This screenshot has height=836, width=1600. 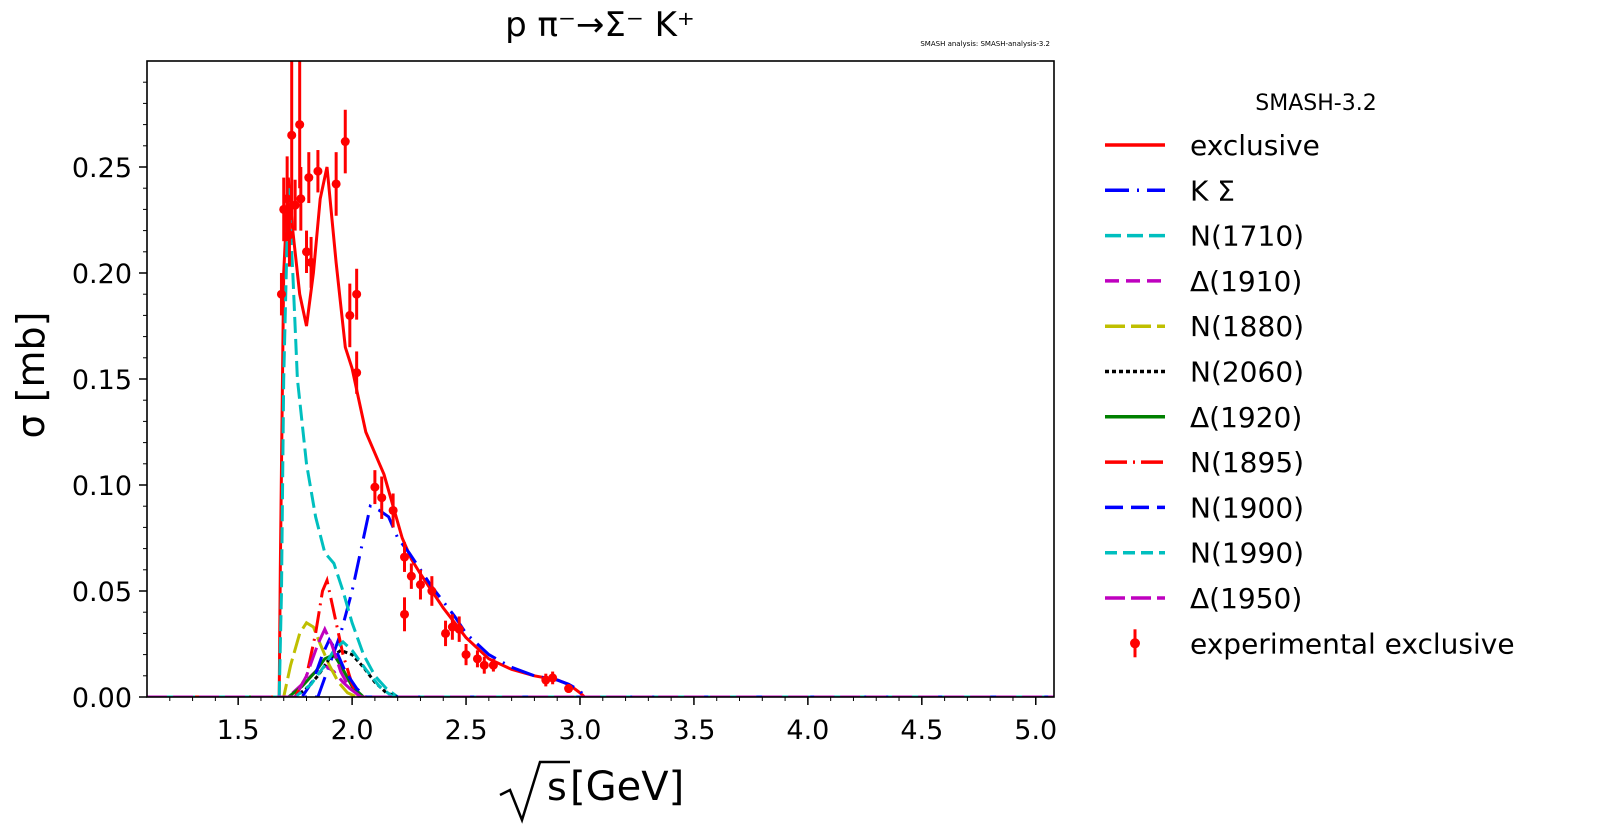 I want to click on x-tick-label-3: 2.5, so click(x=466, y=730).